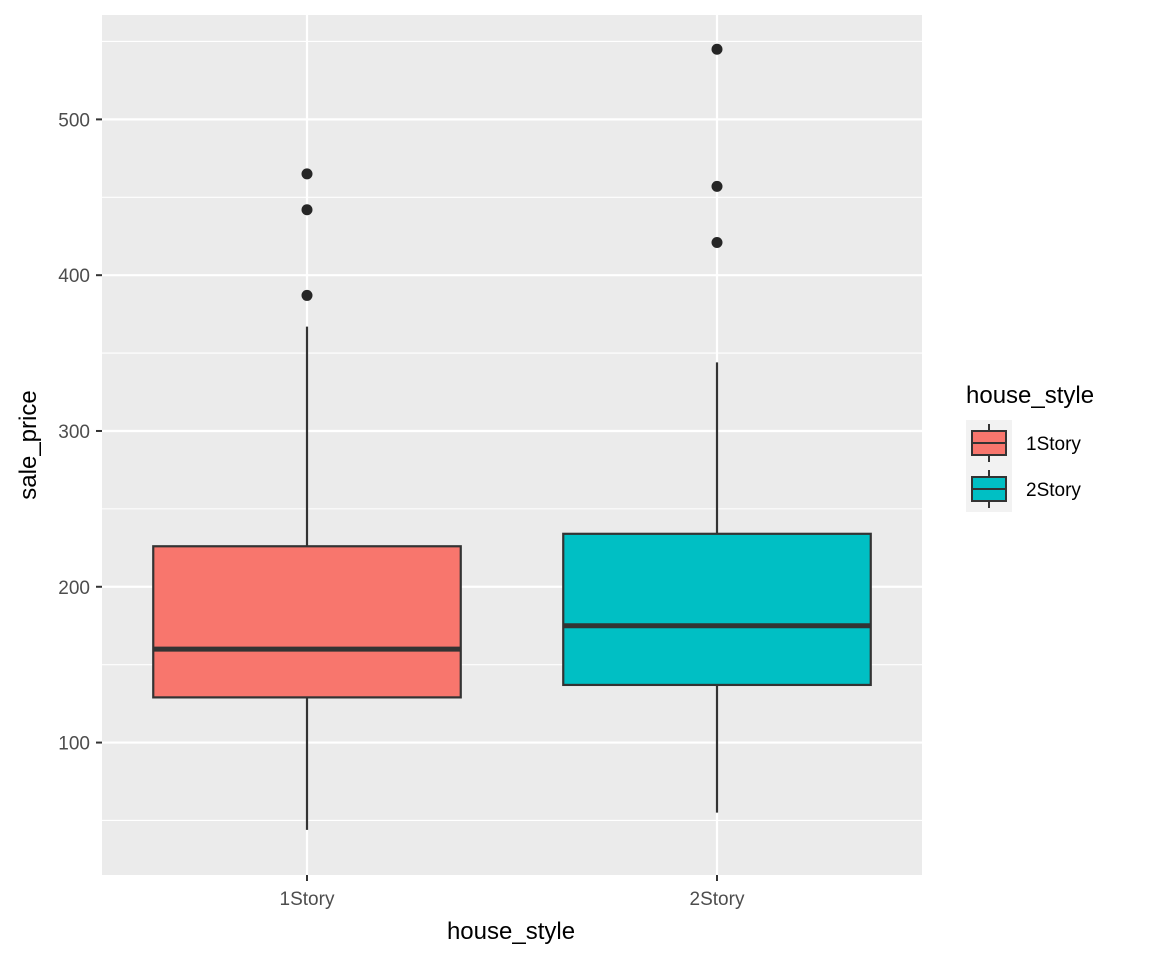 The image size is (1152, 965). What do you see at coordinates (1053, 444) in the screenshot?
I see `legend-label: 1Story` at bounding box center [1053, 444].